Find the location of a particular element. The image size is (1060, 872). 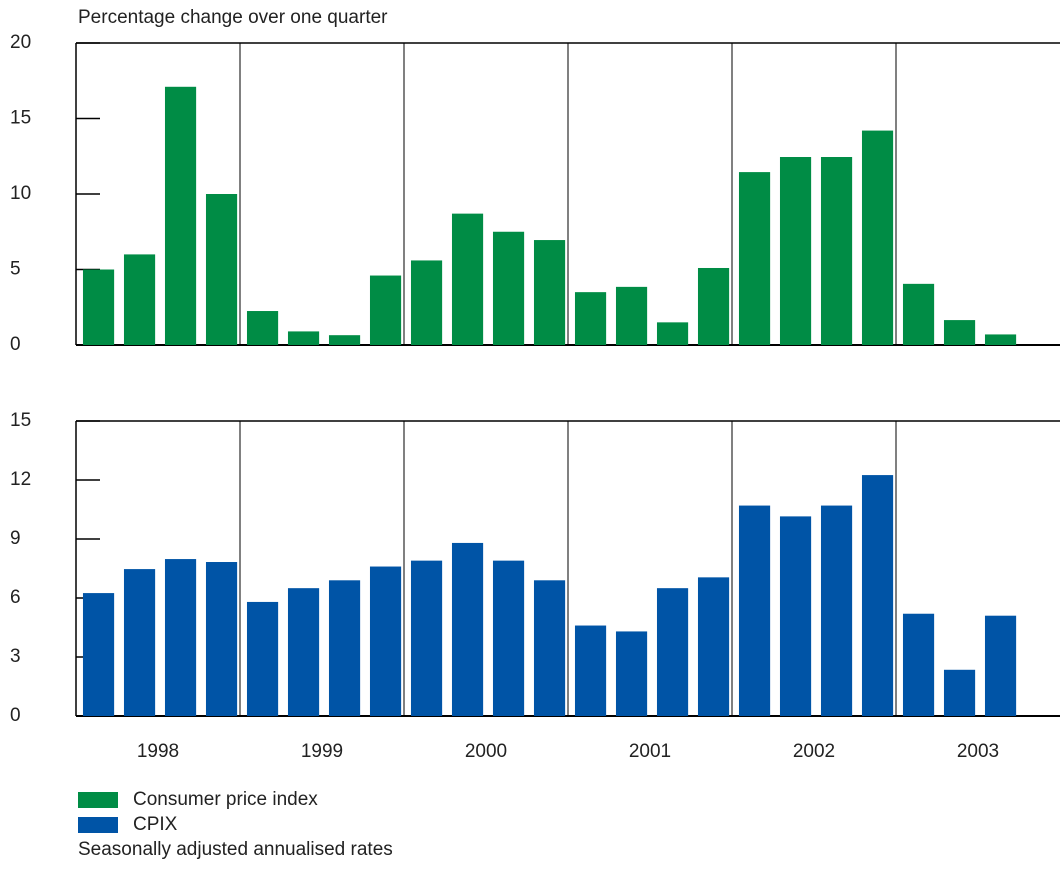

footnote: Seasonally adjusted annualised rates is located at coordinates (235, 849).